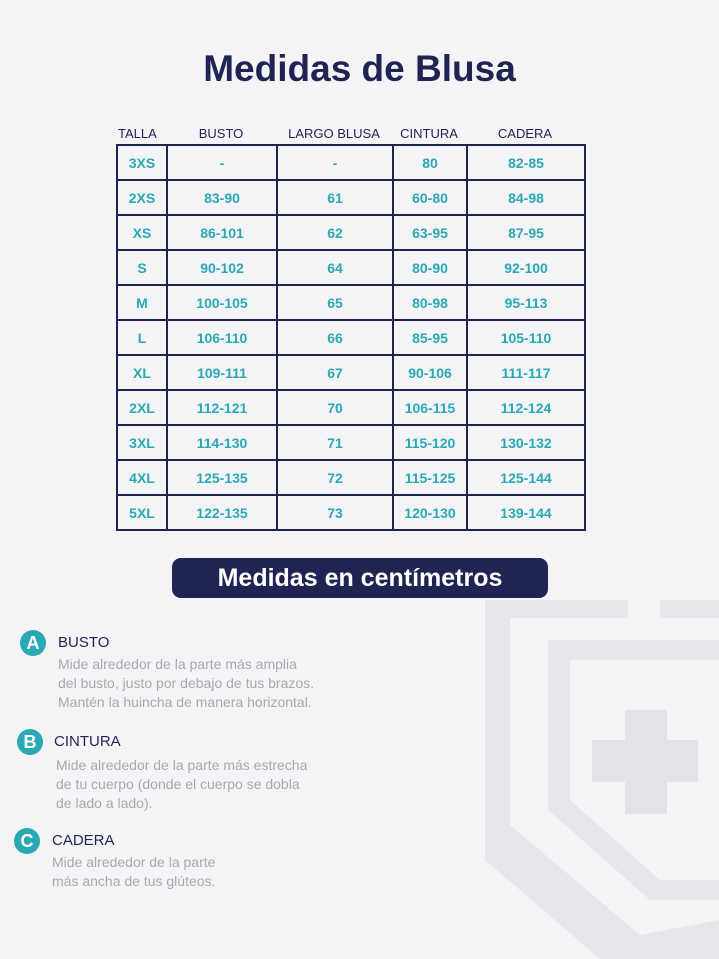  What do you see at coordinates (222, 232) in the screenshot?
I see `table-cell: 86-101` at bounding box center [222, 232].